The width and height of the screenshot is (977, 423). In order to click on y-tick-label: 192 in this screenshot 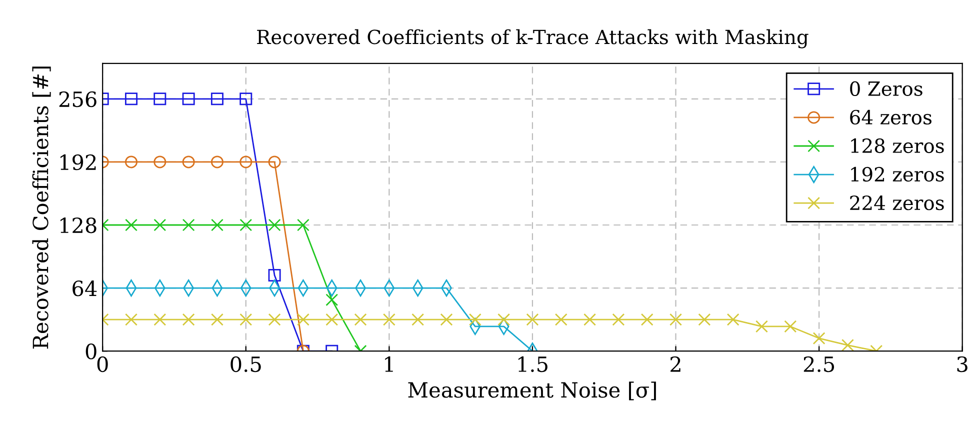, I will do `click(78, 162)`.